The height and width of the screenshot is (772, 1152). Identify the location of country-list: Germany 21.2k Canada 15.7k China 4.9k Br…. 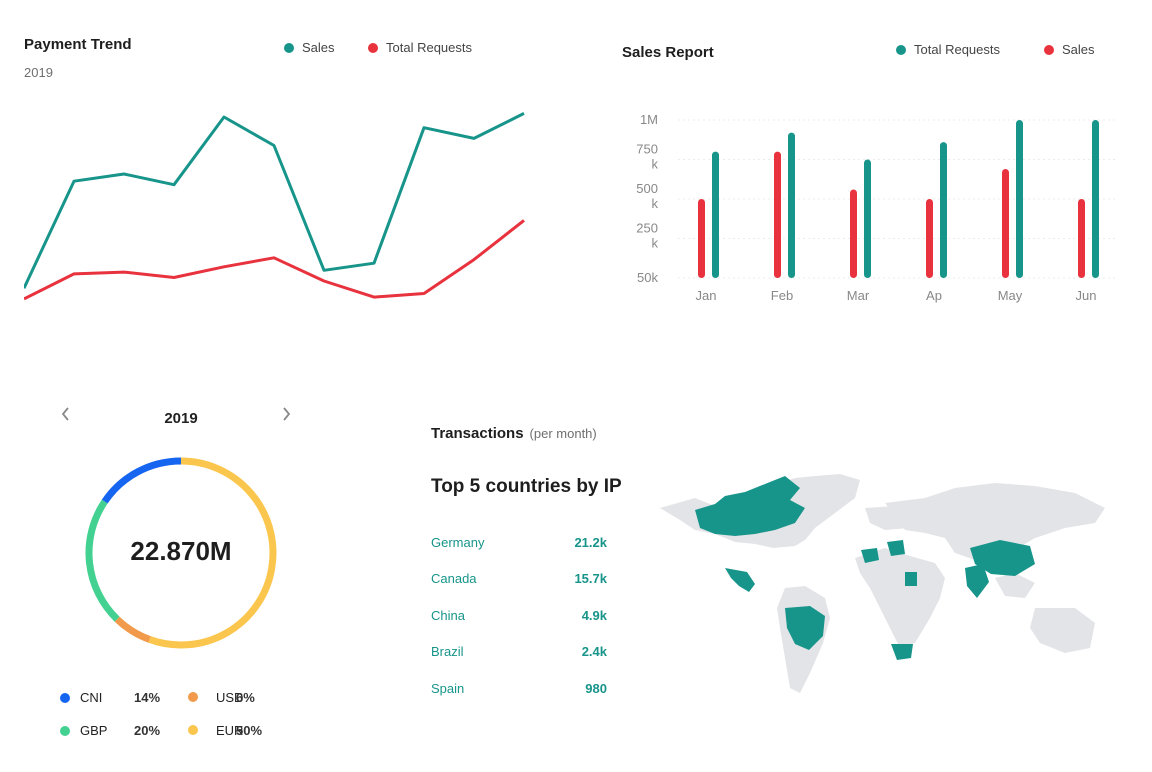
(551, 615).